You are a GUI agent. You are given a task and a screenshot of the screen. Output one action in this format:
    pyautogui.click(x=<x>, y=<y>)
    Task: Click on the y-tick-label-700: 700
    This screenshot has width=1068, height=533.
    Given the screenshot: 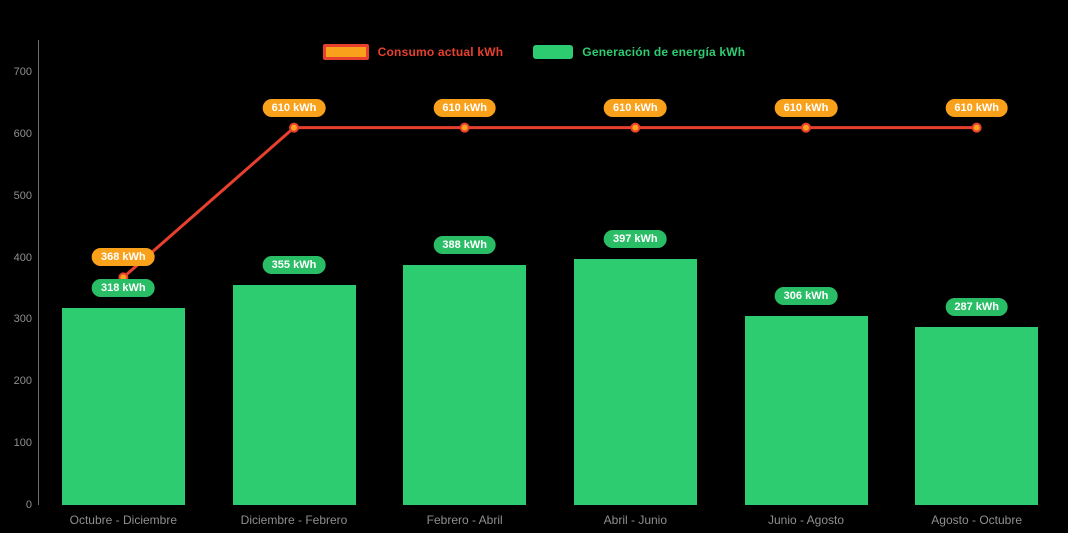 What is the action you would take?
    pyautogui.click(x=22, y=72)
    